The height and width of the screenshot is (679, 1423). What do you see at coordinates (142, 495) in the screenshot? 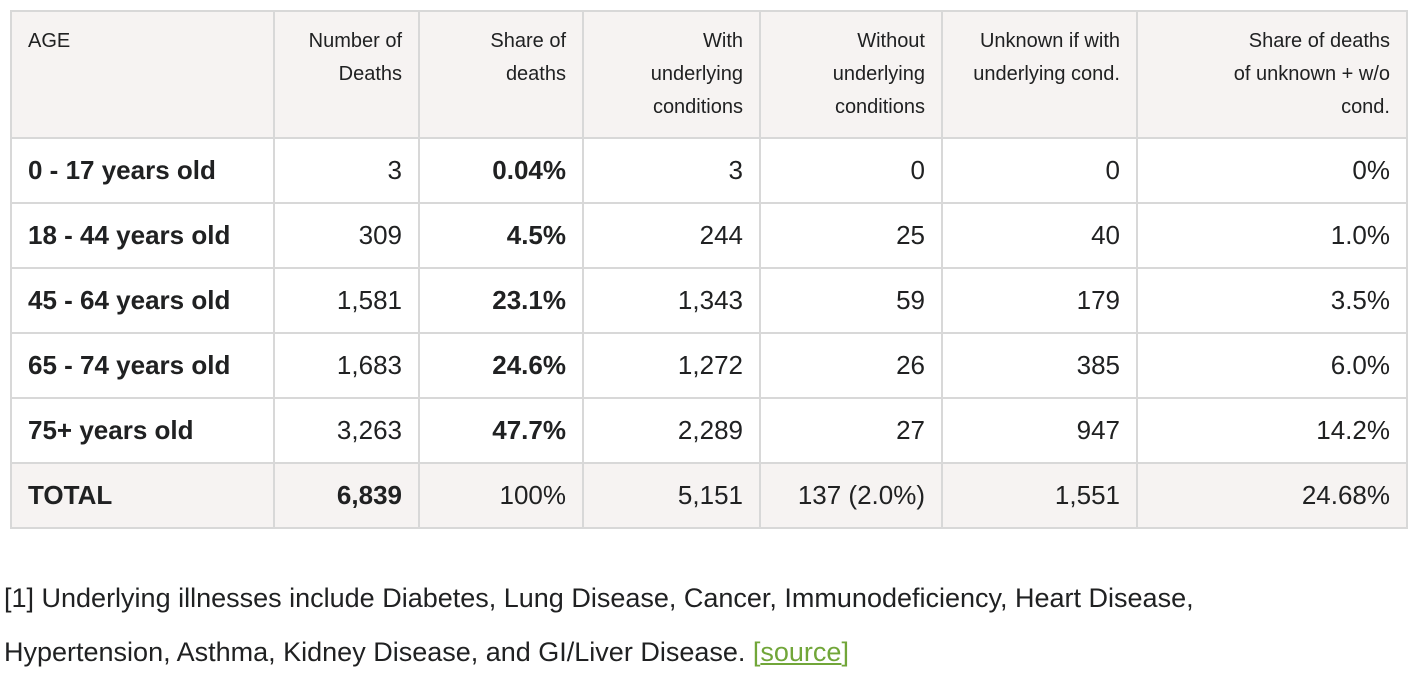
I see `age-cell: TOTAL` at bounding box center [142, 495].